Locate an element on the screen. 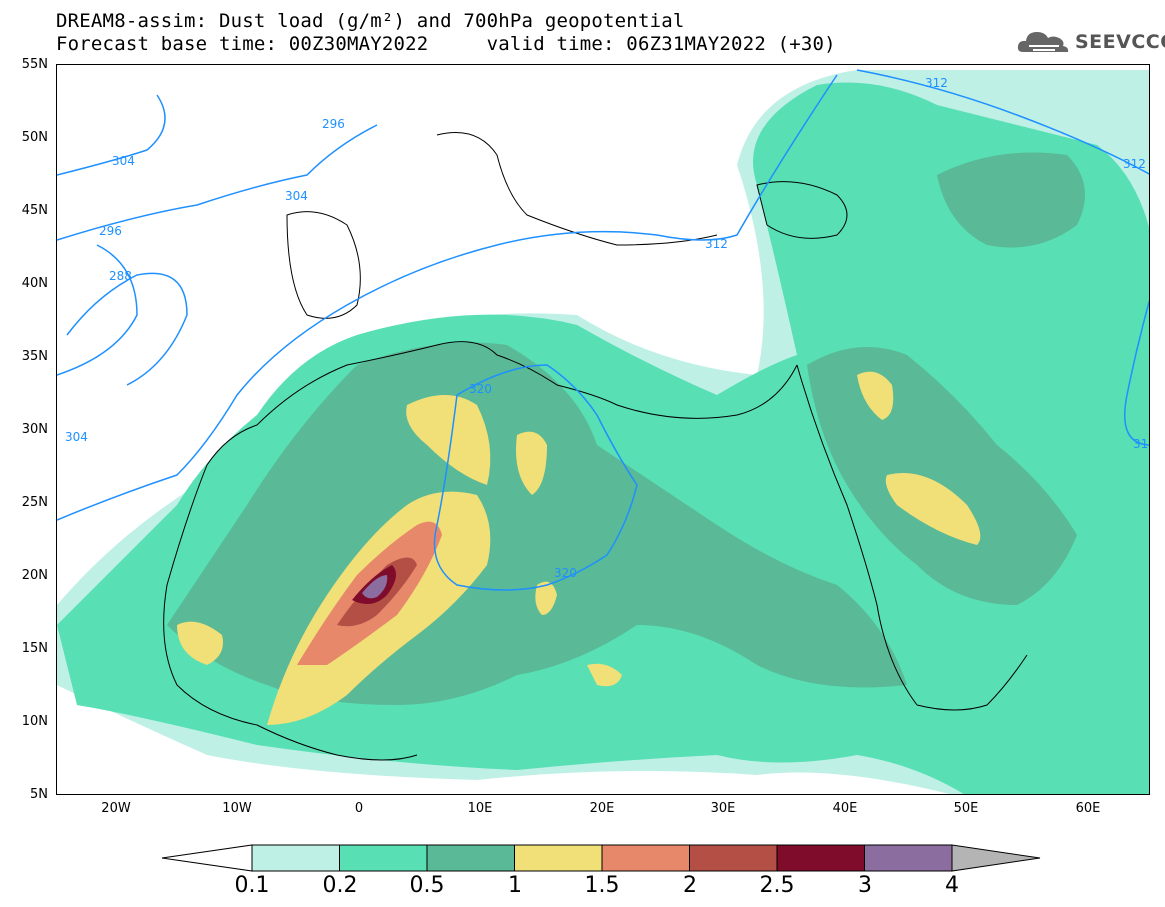 This screenshot has width=1165, height=907. lat-label: 45N is located at coordinates (34, 210).